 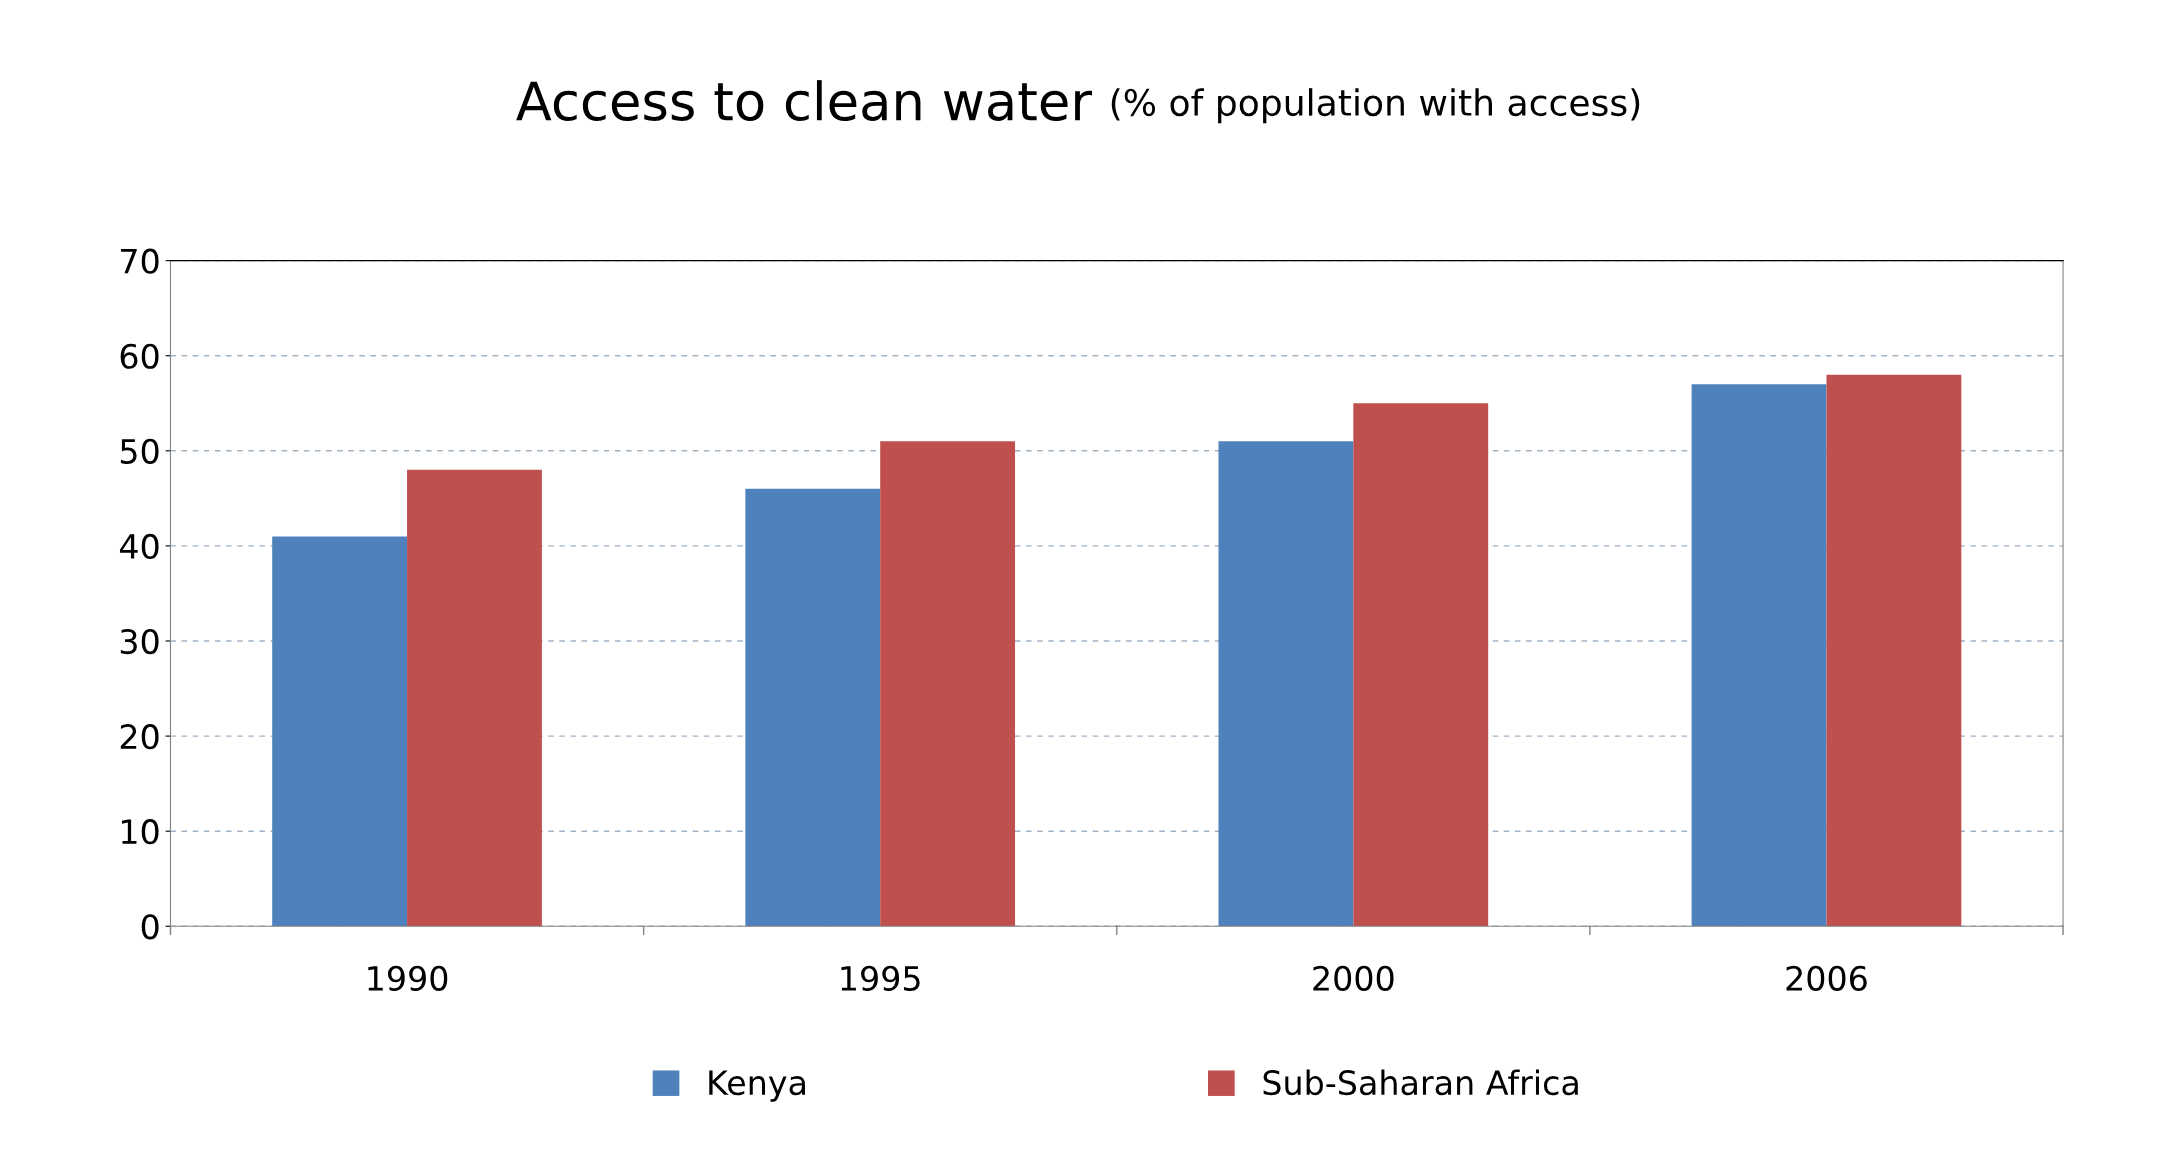 What do you see at coordinates (139, 737) in the screenshot?
I see `y-tick-label: 20` at bounding box center [139, 737].